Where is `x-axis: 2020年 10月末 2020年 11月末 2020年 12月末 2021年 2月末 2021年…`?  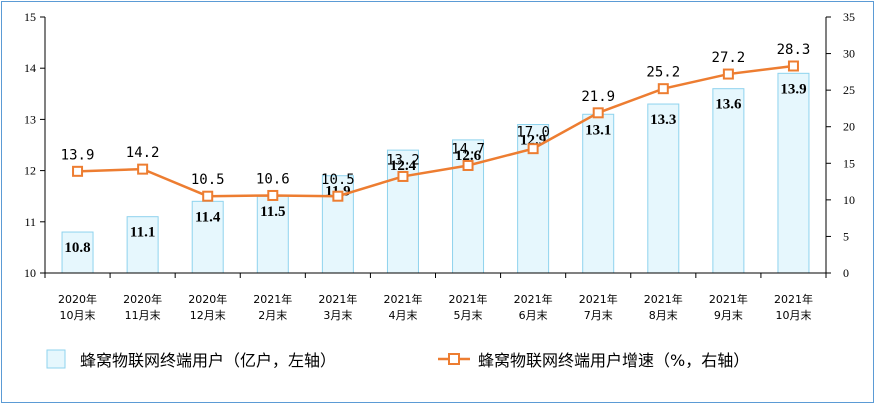
x-axis: 2020年 10月末 2020年 11月末 2020年 12月末 2021年 2月末 2021年… is located at coordinates (435, 297).